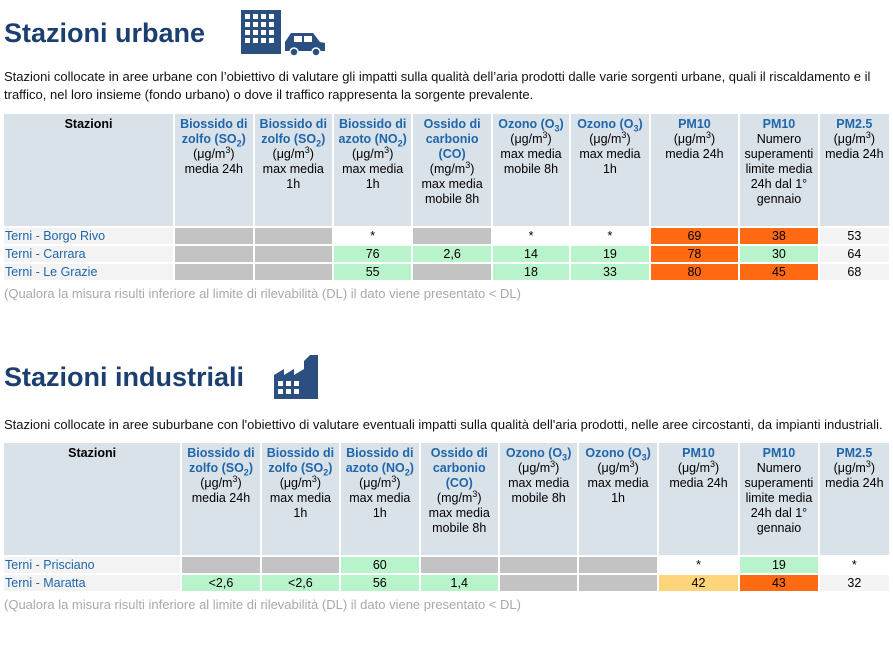 The image size is (893, 656). I want to click on table-cell: 18, so click(531, 272).